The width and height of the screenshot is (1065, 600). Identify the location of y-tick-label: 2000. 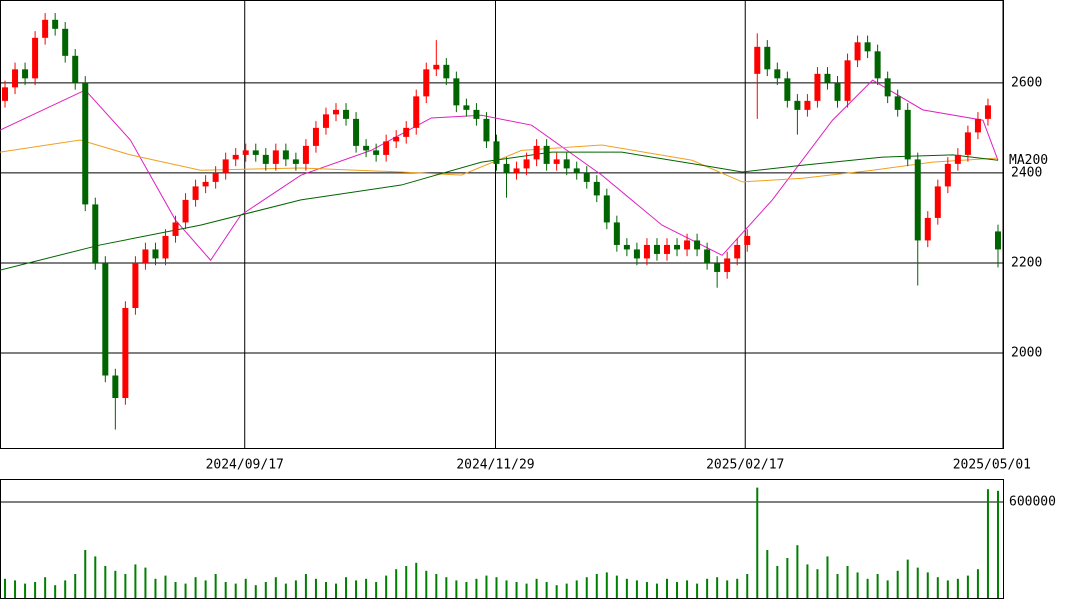
(1026, 352).